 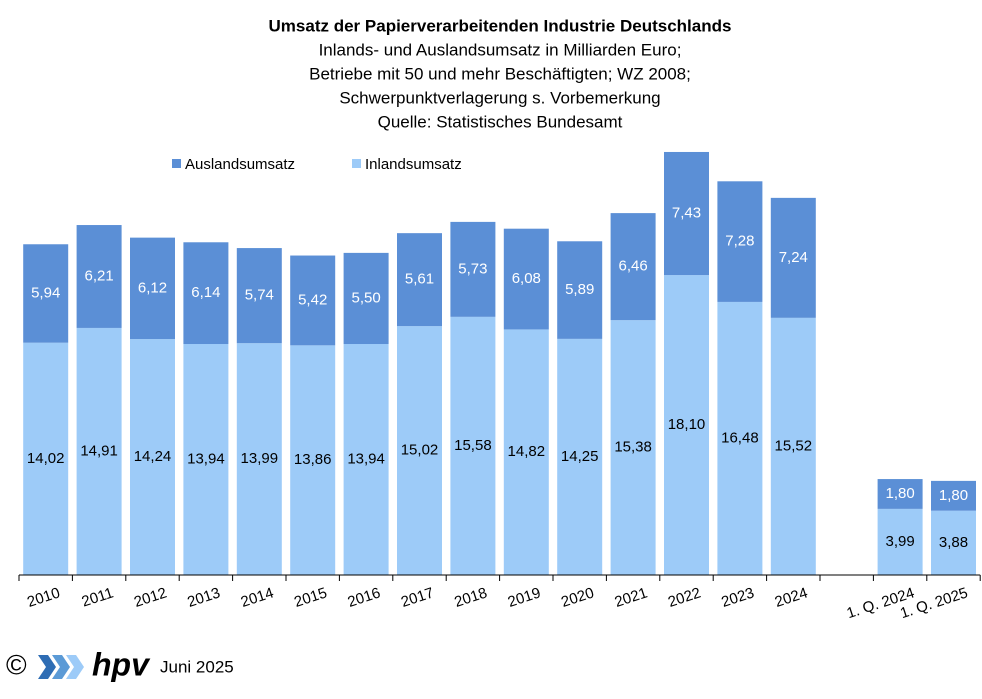 I want to click on value-label: 16,48, so click(x=740, y=437).